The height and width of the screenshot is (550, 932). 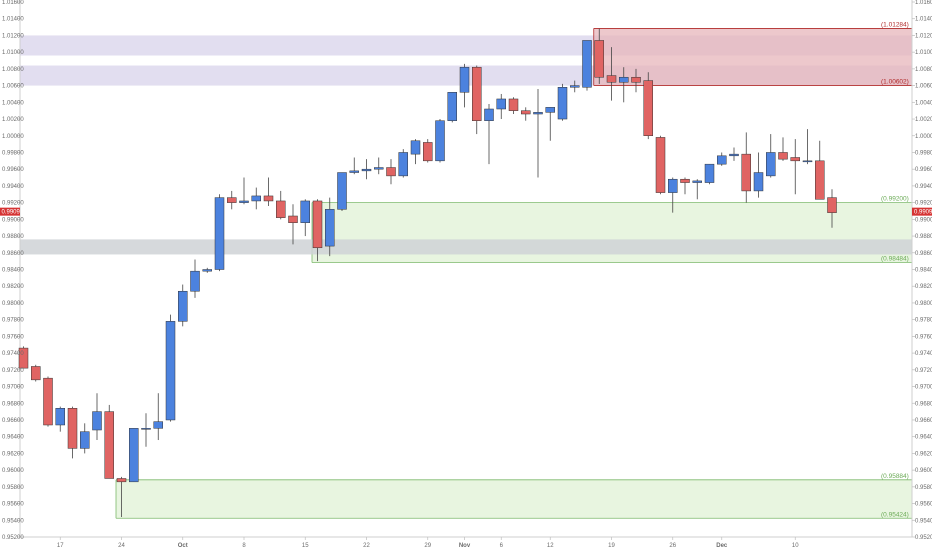 I want to click on y-tick-label-left: 0.96800, so click(x=13, y=404).